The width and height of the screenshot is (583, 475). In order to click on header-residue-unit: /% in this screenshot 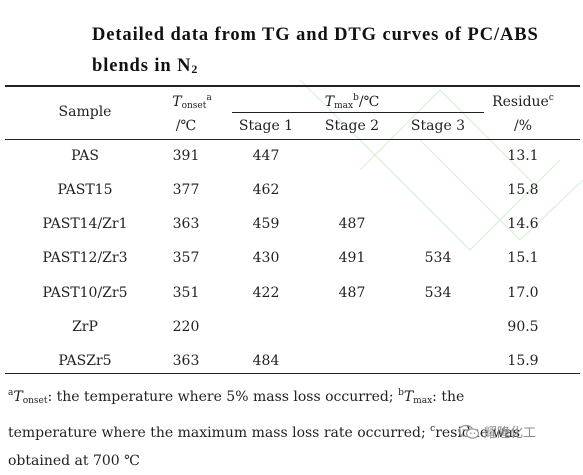, I will do `click(523, 126)`.